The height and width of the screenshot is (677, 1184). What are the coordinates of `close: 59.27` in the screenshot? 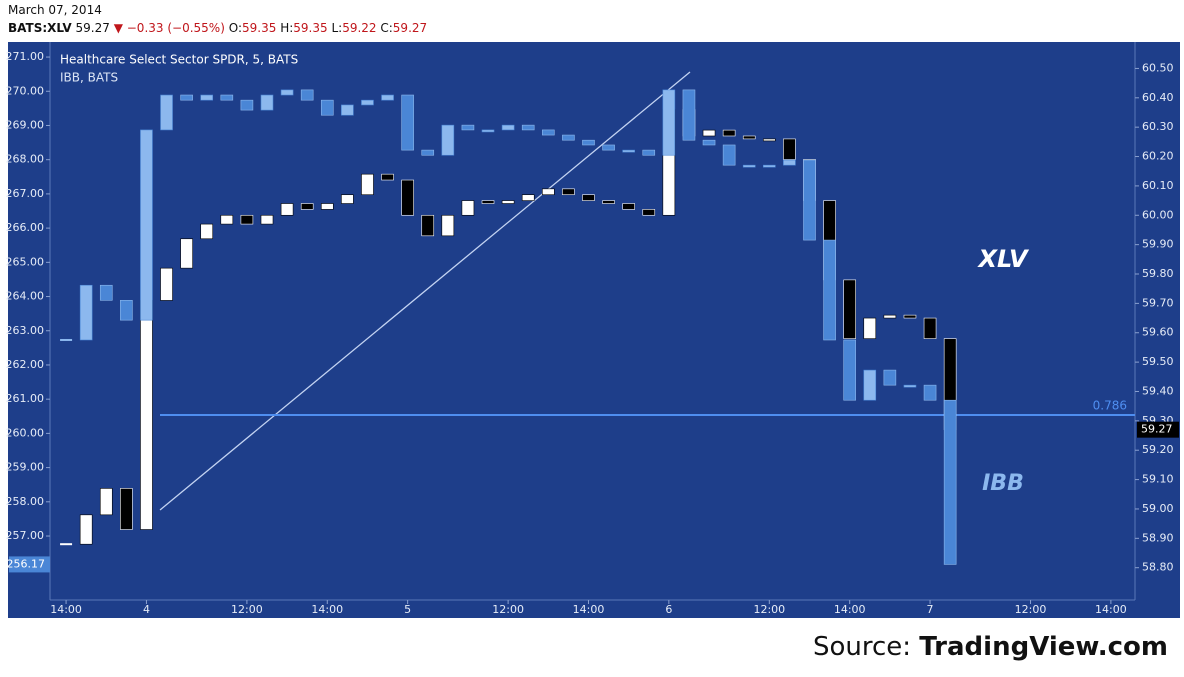 It's located at (410, 28).